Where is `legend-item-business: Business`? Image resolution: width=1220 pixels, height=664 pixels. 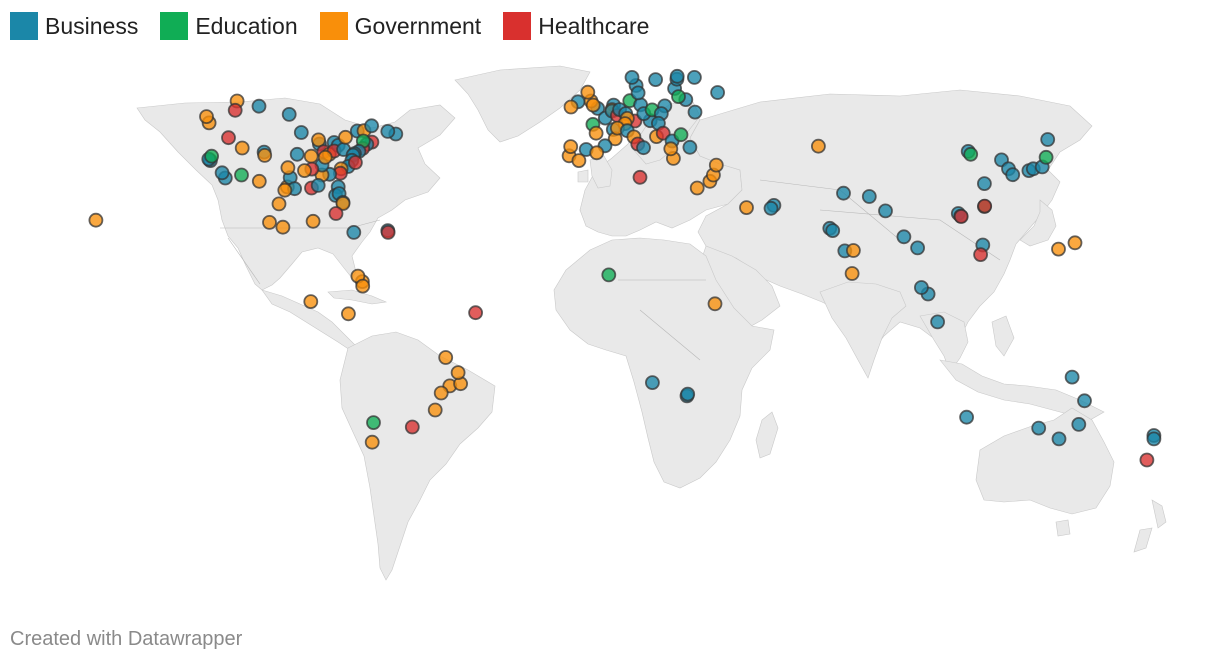 legend-item-business: Business is located at coordinates (74, 26).